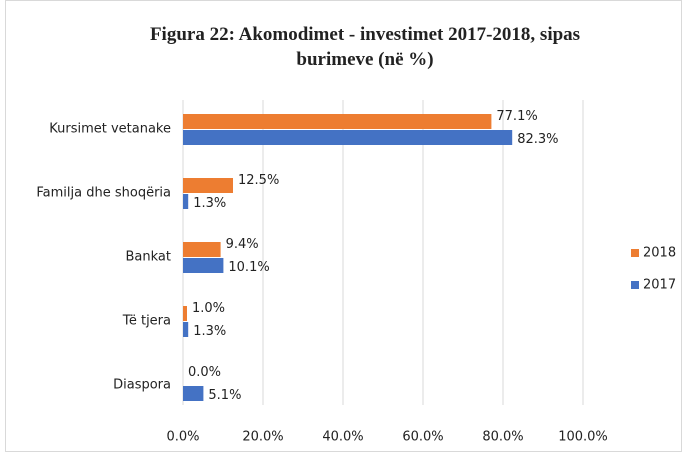  What do you see at coordinates (502, 437) in the screenshot?
I see `x-tick-label: 80.0%` at bounding box center [502, 437].